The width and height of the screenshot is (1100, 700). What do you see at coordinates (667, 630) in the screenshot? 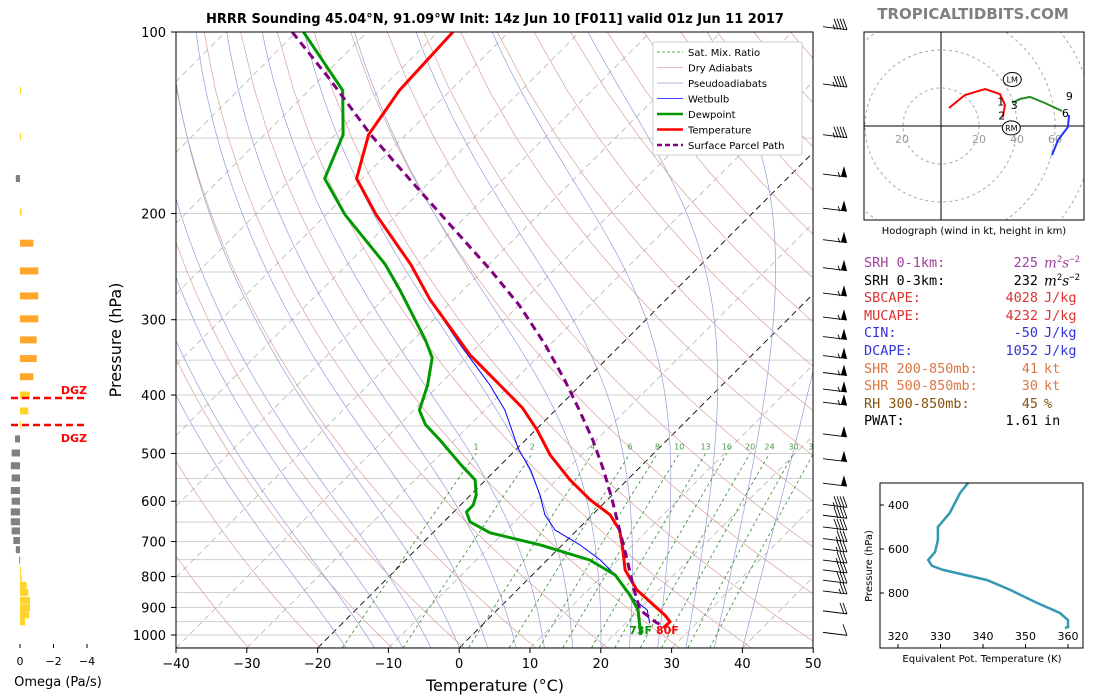
I see `surface-temperature-label: 80F` at bounding box center [667, 630].